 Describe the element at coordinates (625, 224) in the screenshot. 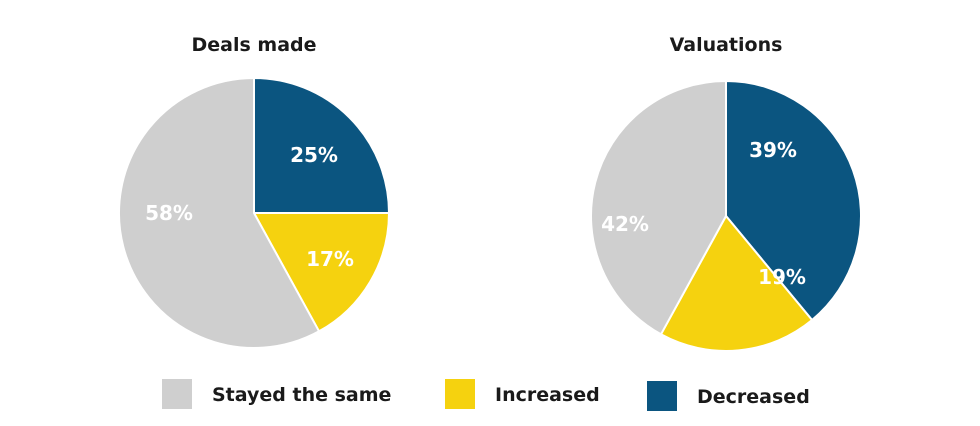

I see `data-label-stayed-the-same: 42%` at that location.